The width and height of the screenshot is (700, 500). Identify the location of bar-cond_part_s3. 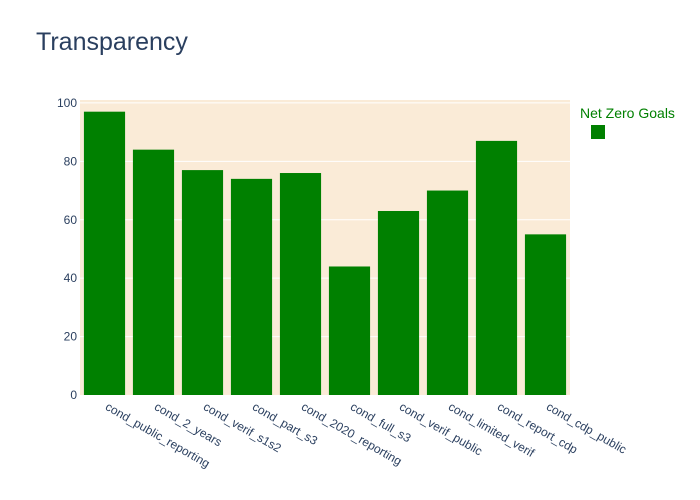
(251, 286).